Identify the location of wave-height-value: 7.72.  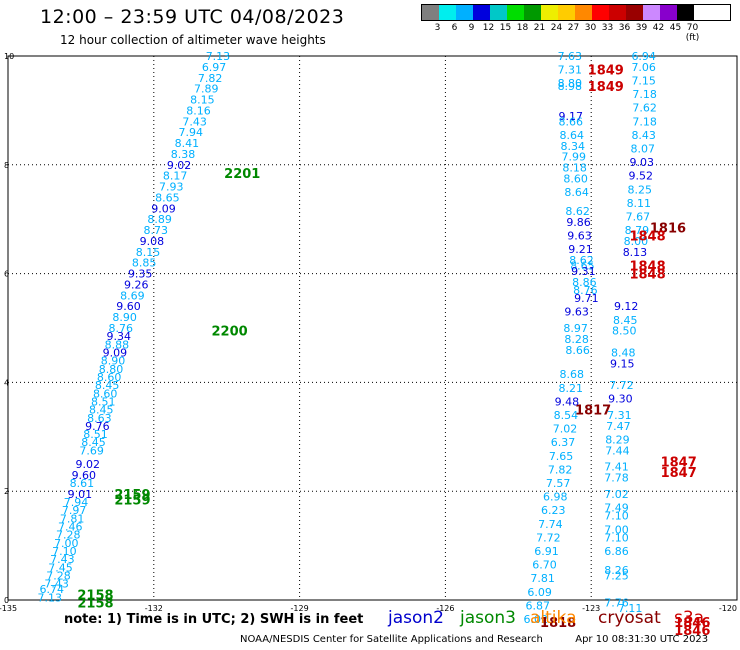
(548, 537).